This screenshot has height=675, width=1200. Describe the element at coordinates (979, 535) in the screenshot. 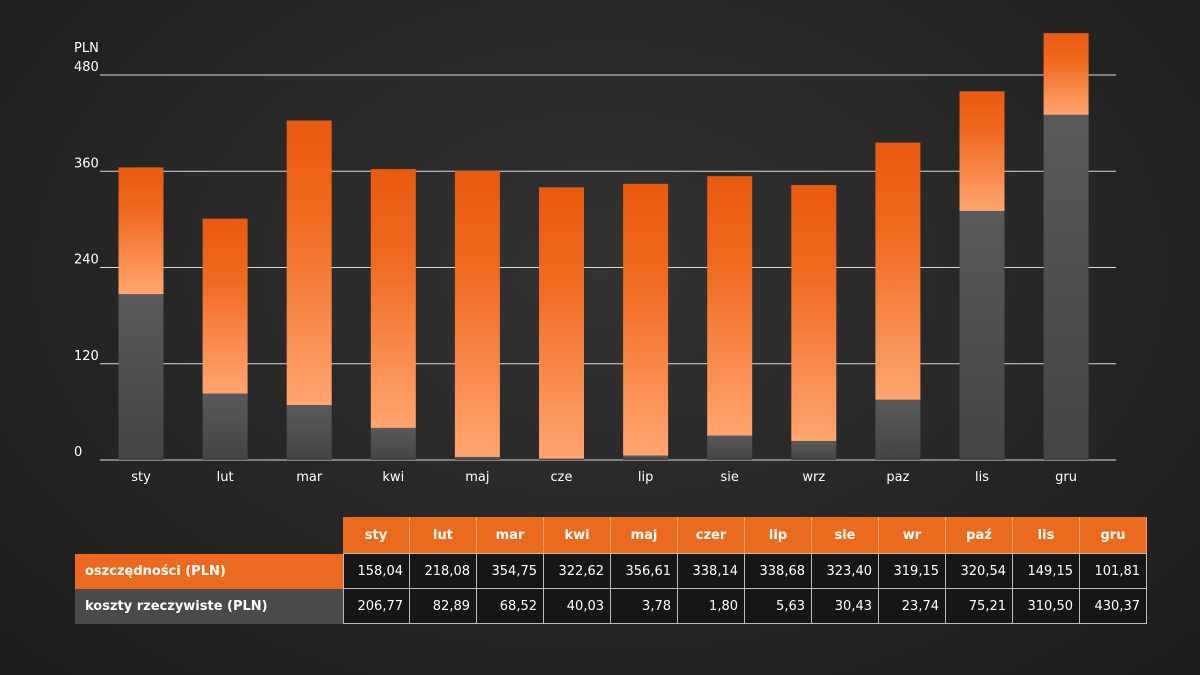

I see `column-header: paź` at that location.